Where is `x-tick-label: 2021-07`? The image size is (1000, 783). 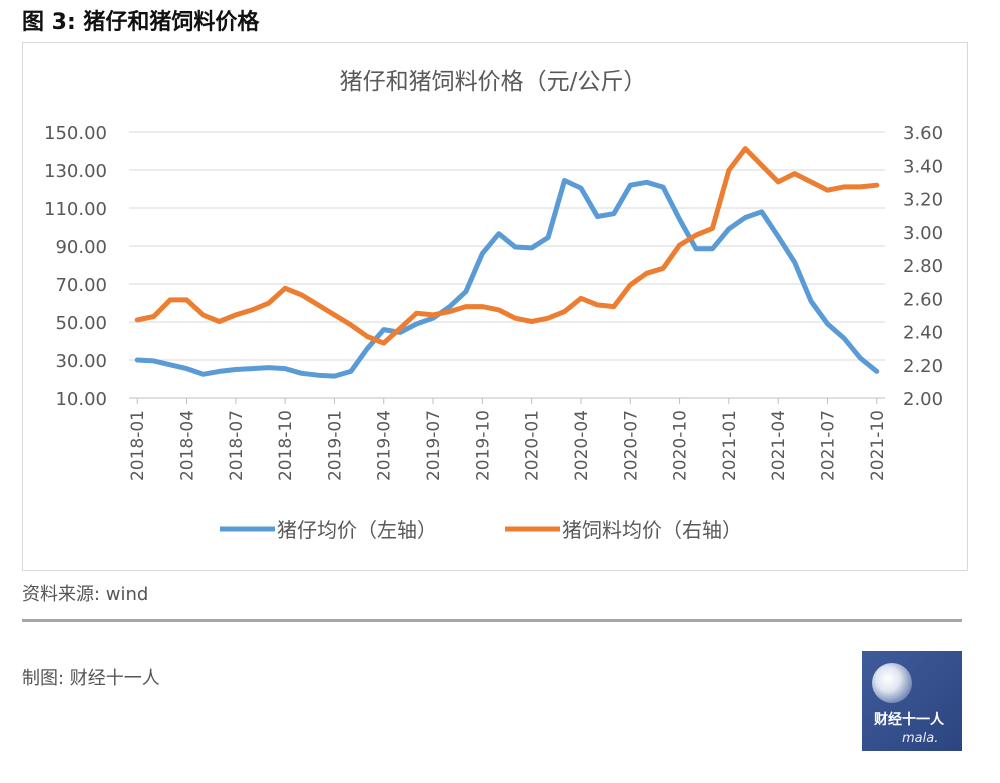
x-tick-label: 2021-07 is located at coordinates (828, 445).